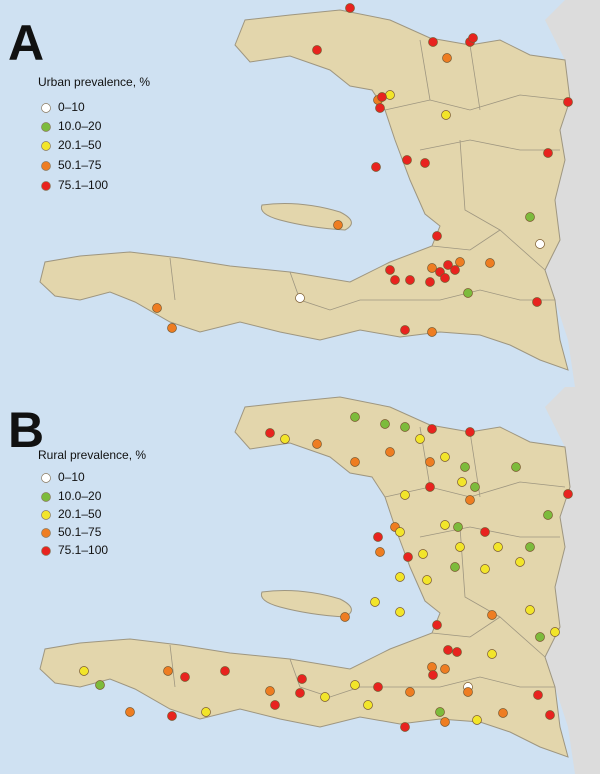  I want to click on legend-label: 10.0–20, so click(80, 496).